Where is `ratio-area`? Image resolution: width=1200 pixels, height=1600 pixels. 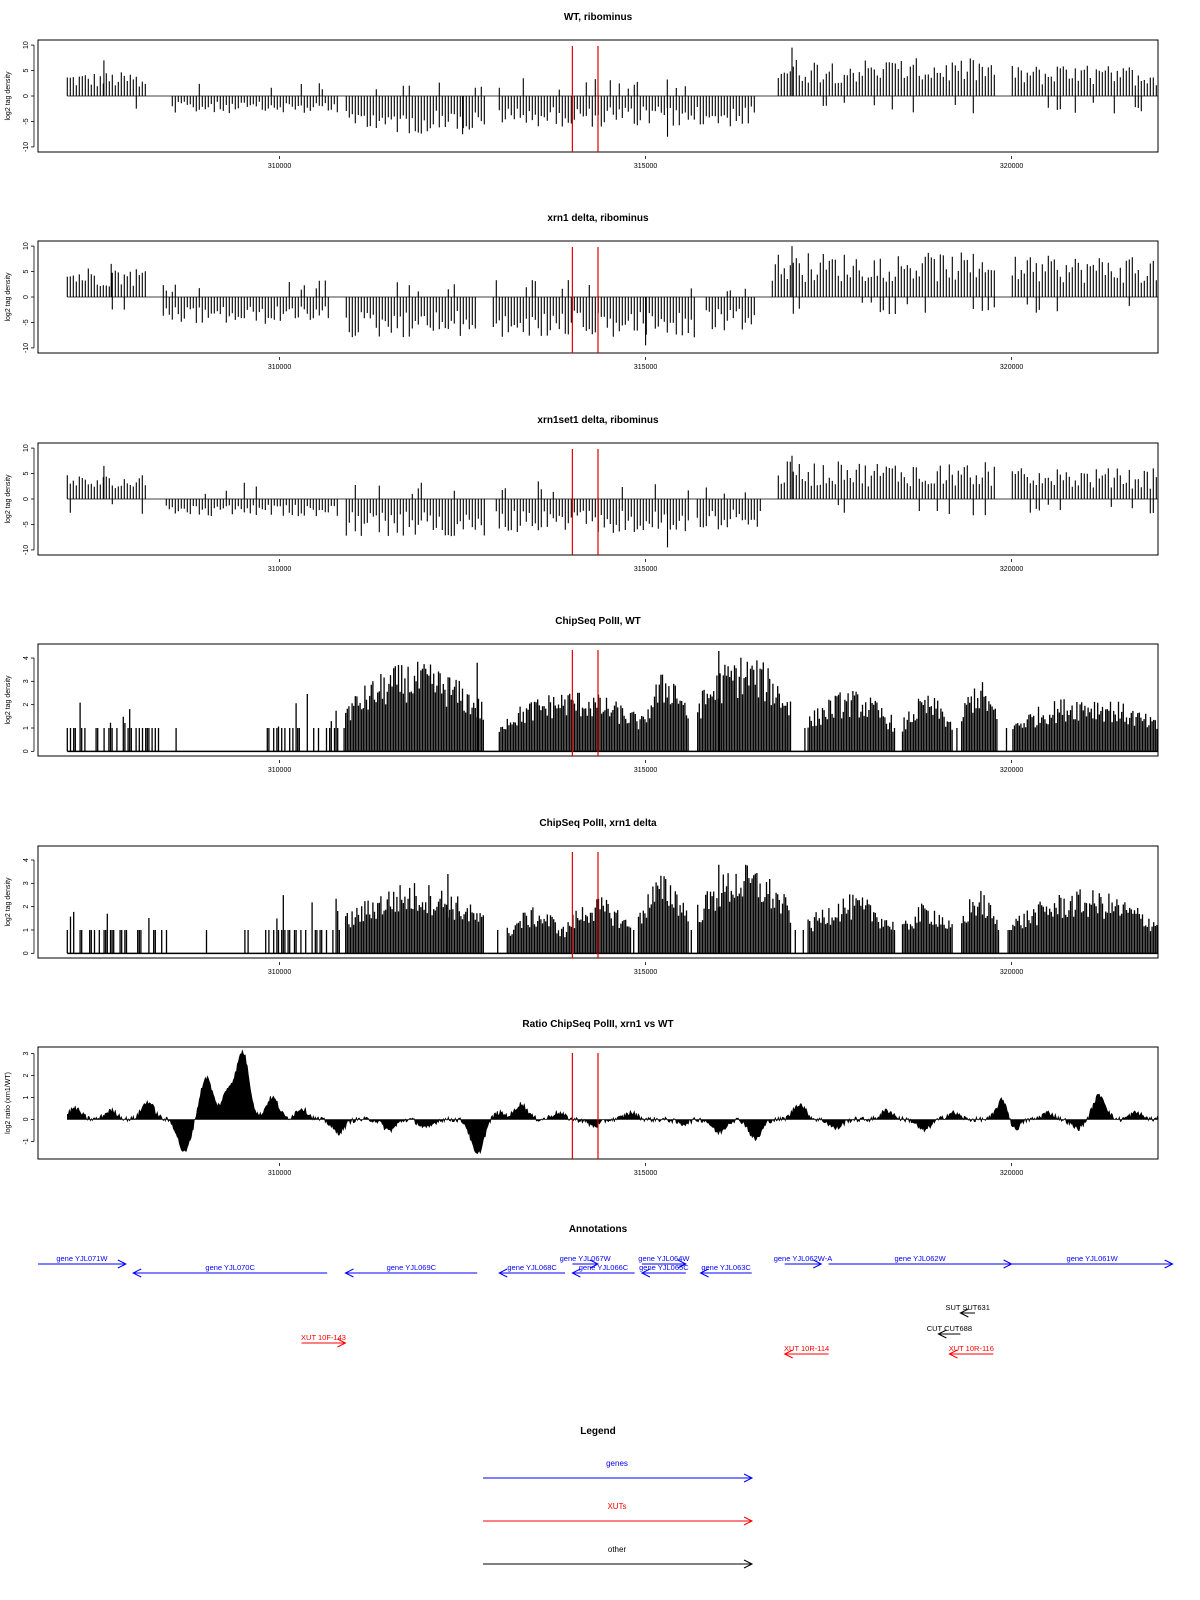
ratio-area is located at coordinates (613, 1102).